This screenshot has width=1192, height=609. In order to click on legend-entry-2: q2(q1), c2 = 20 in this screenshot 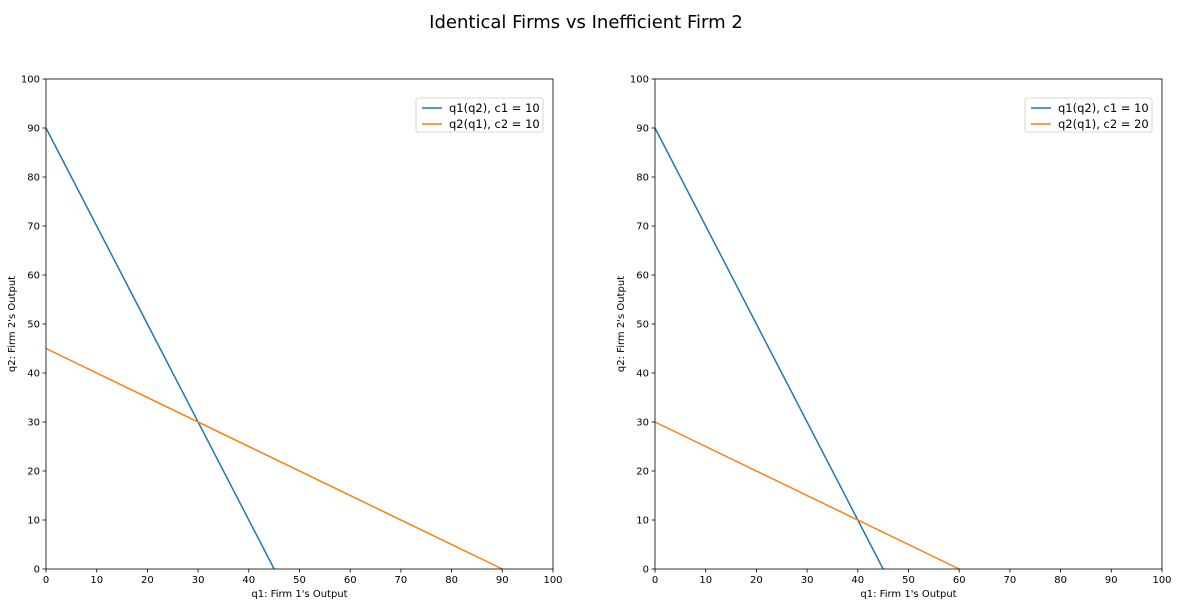, I will do `click(1103, 124)`.